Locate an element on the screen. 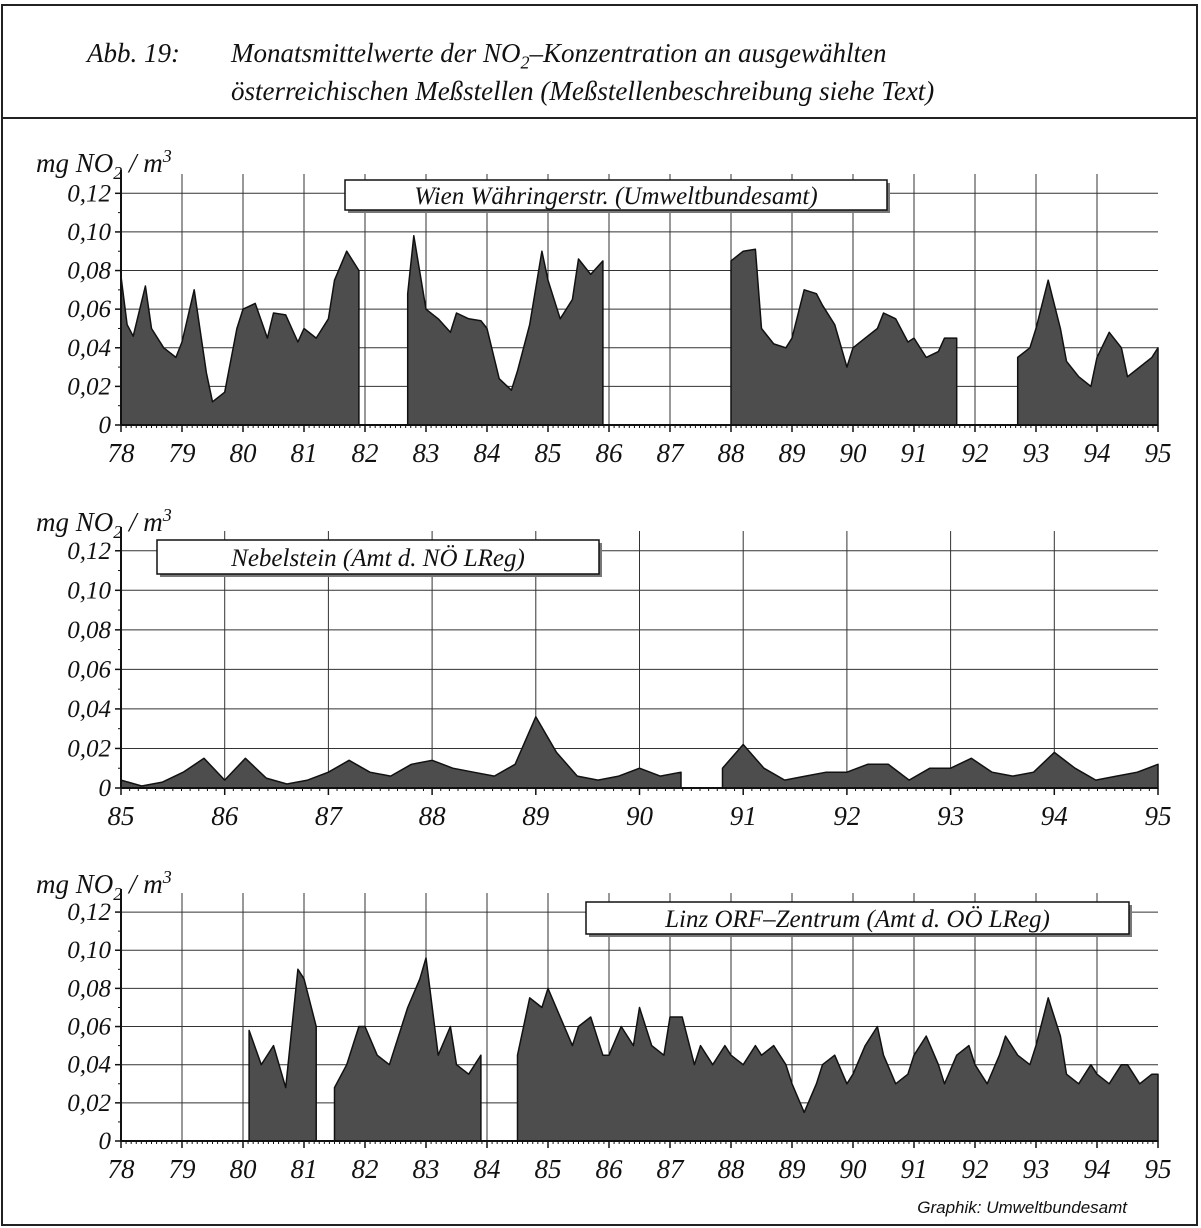 Image resolution: width=1201 pixels, height=1228 pixels. chart-title: Linz ORF–Zentrum (Amt d. OÖ LReg) is located at coordinates (857, 919).